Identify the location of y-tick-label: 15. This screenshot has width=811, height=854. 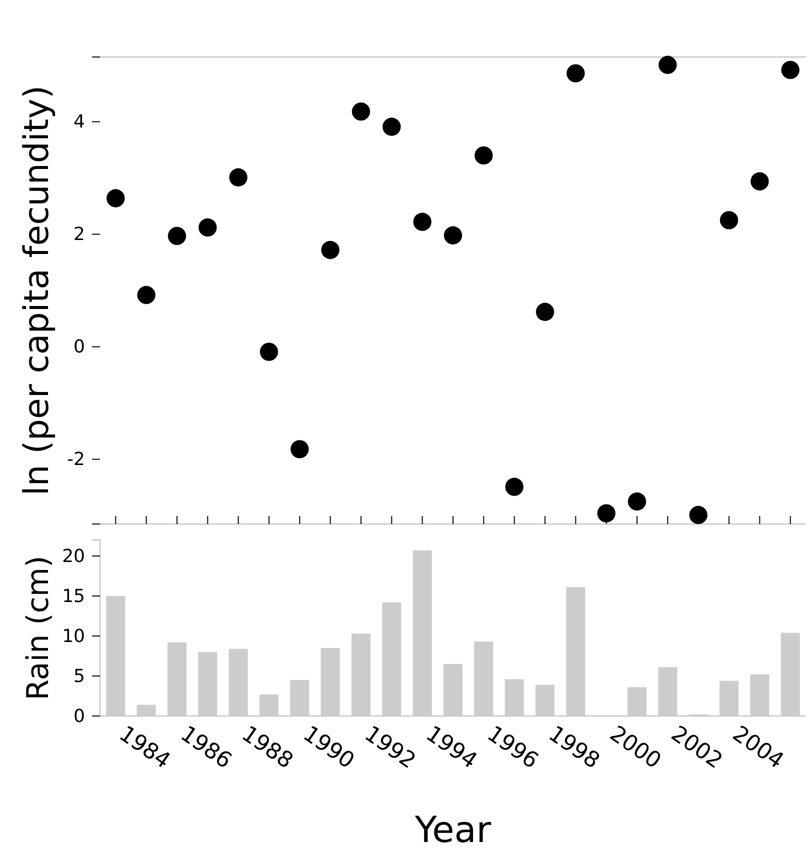
(73, 596).